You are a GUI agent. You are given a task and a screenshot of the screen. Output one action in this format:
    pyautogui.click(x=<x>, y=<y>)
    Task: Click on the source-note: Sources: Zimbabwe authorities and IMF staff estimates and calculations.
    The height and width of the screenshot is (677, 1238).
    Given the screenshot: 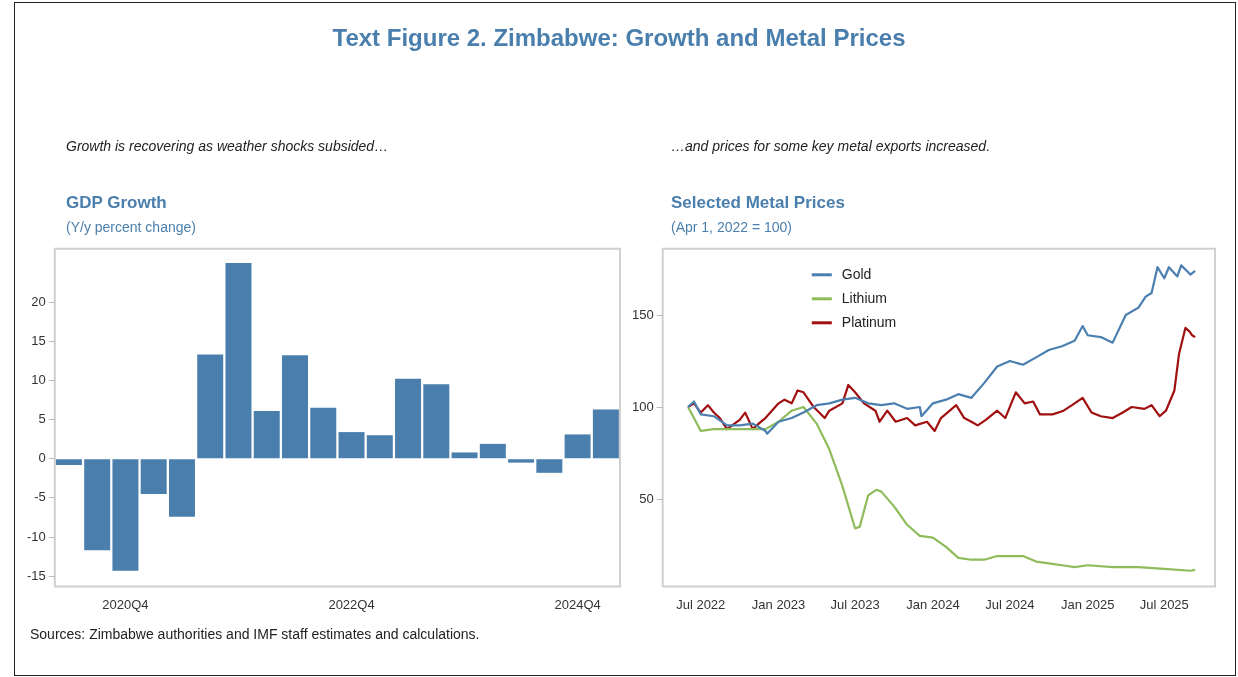 What is the action you would take?
    pyautogui.click(x=255, y=634)
    